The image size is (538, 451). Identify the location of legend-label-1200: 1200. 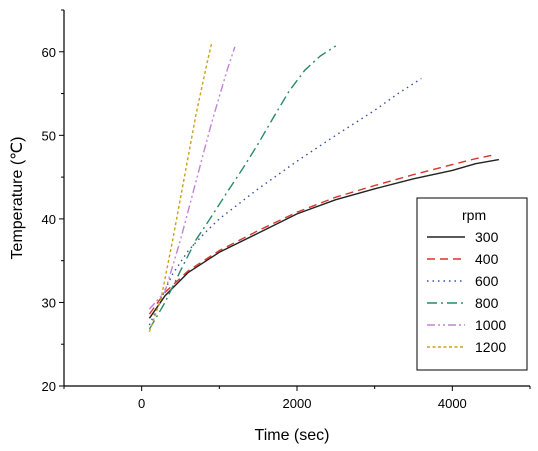
(490, 347).